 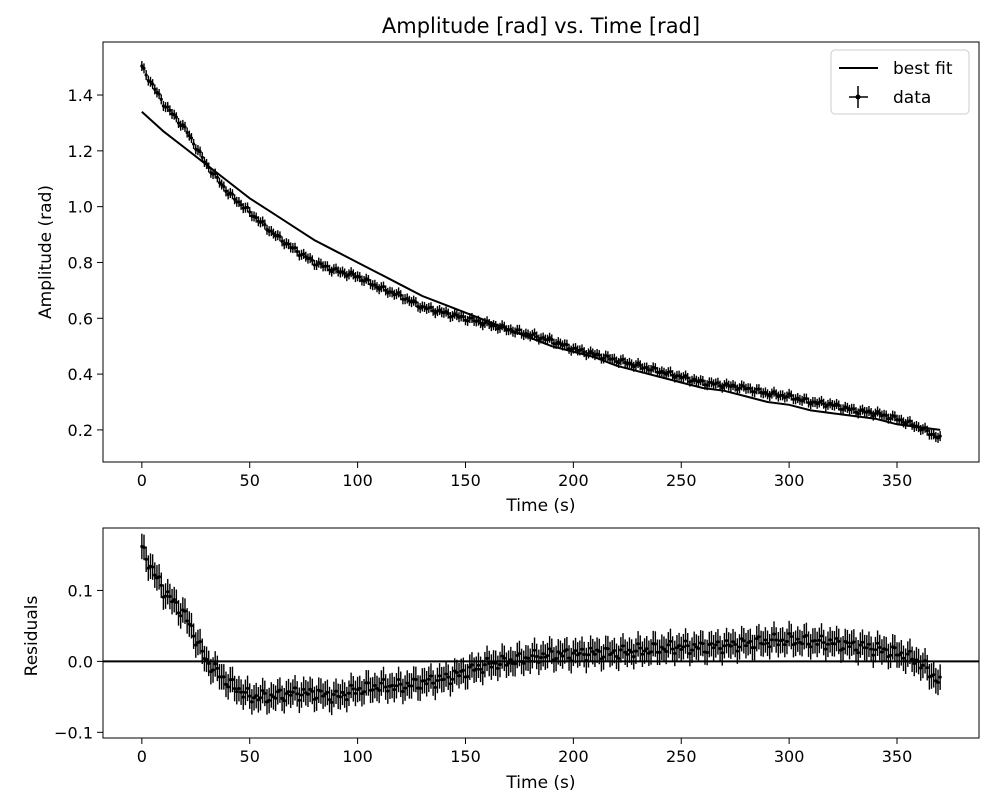 I want to click on x-tick-label: 50, so click(x=250, y=480).